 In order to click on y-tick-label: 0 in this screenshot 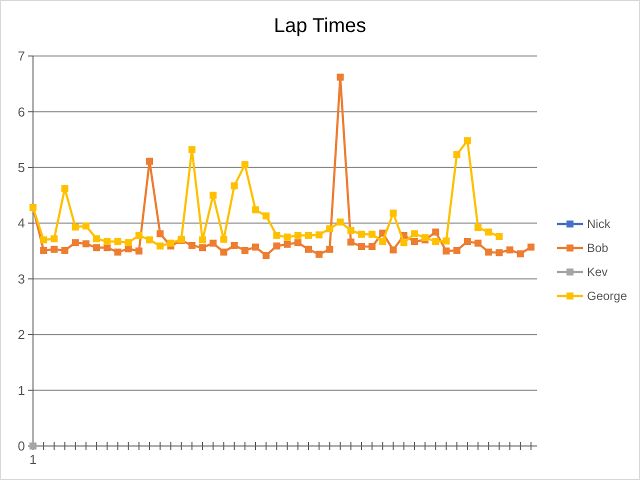, I will do `click(21, 446)`.